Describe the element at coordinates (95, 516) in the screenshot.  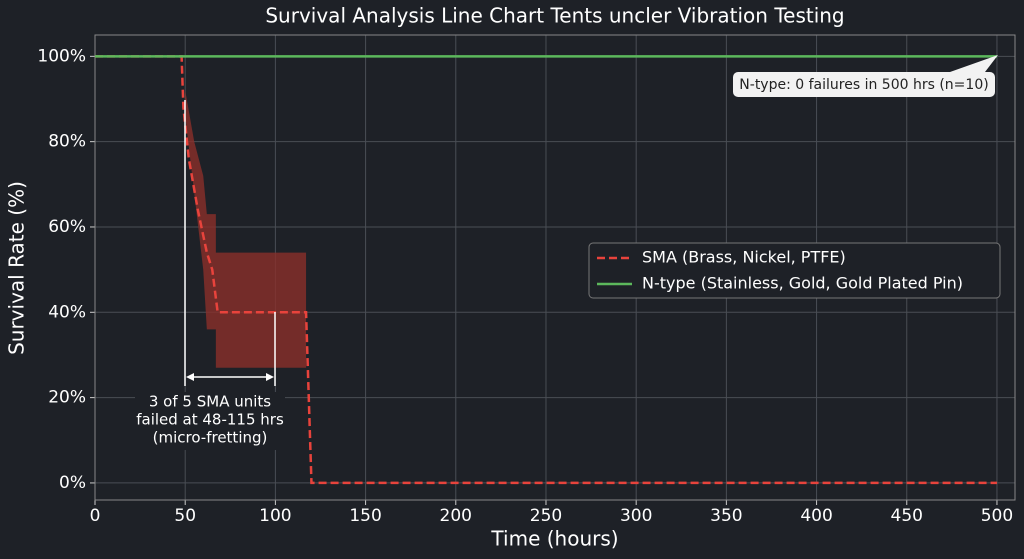
I see `x-tick-label: 0` at that location.